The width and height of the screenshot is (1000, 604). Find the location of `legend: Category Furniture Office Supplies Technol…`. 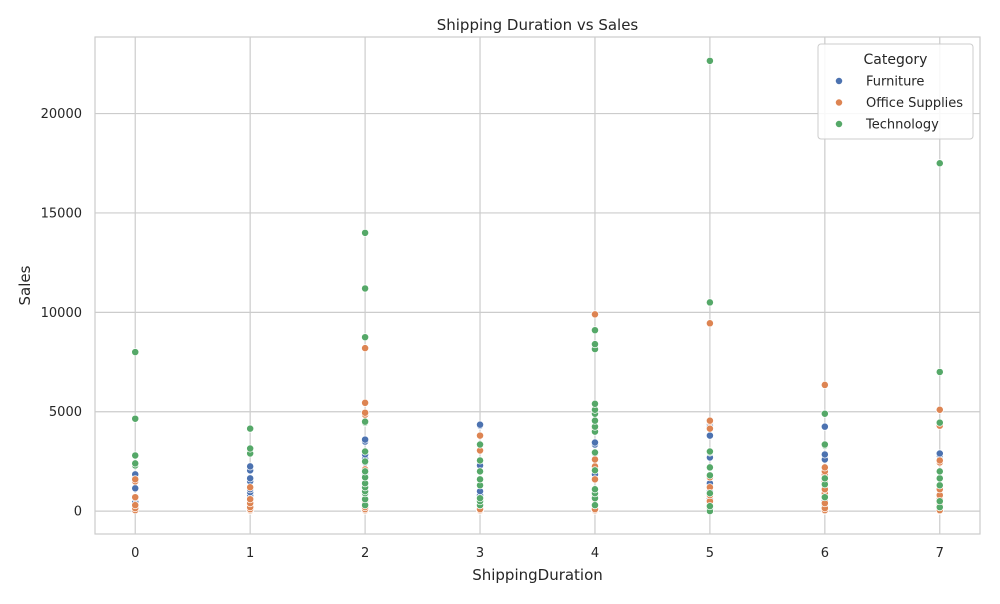

legend: Category Furniture Office Supplies Technol… is located at coordinates (895, 91).